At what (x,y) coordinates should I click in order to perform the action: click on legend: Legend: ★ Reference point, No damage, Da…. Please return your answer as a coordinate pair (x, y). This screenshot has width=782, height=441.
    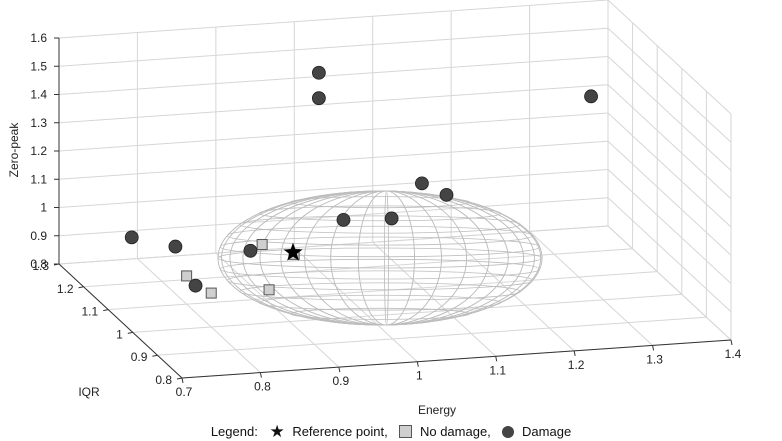
    Looking at the image, I should click on (391, 431).